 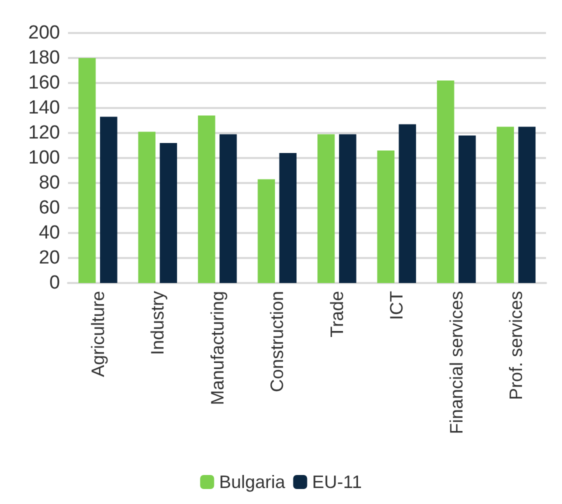 What do you see at coordinates (44, 83) in the screenshot?
I see `y-tick-label: 160` at bounding box center [44, 83].